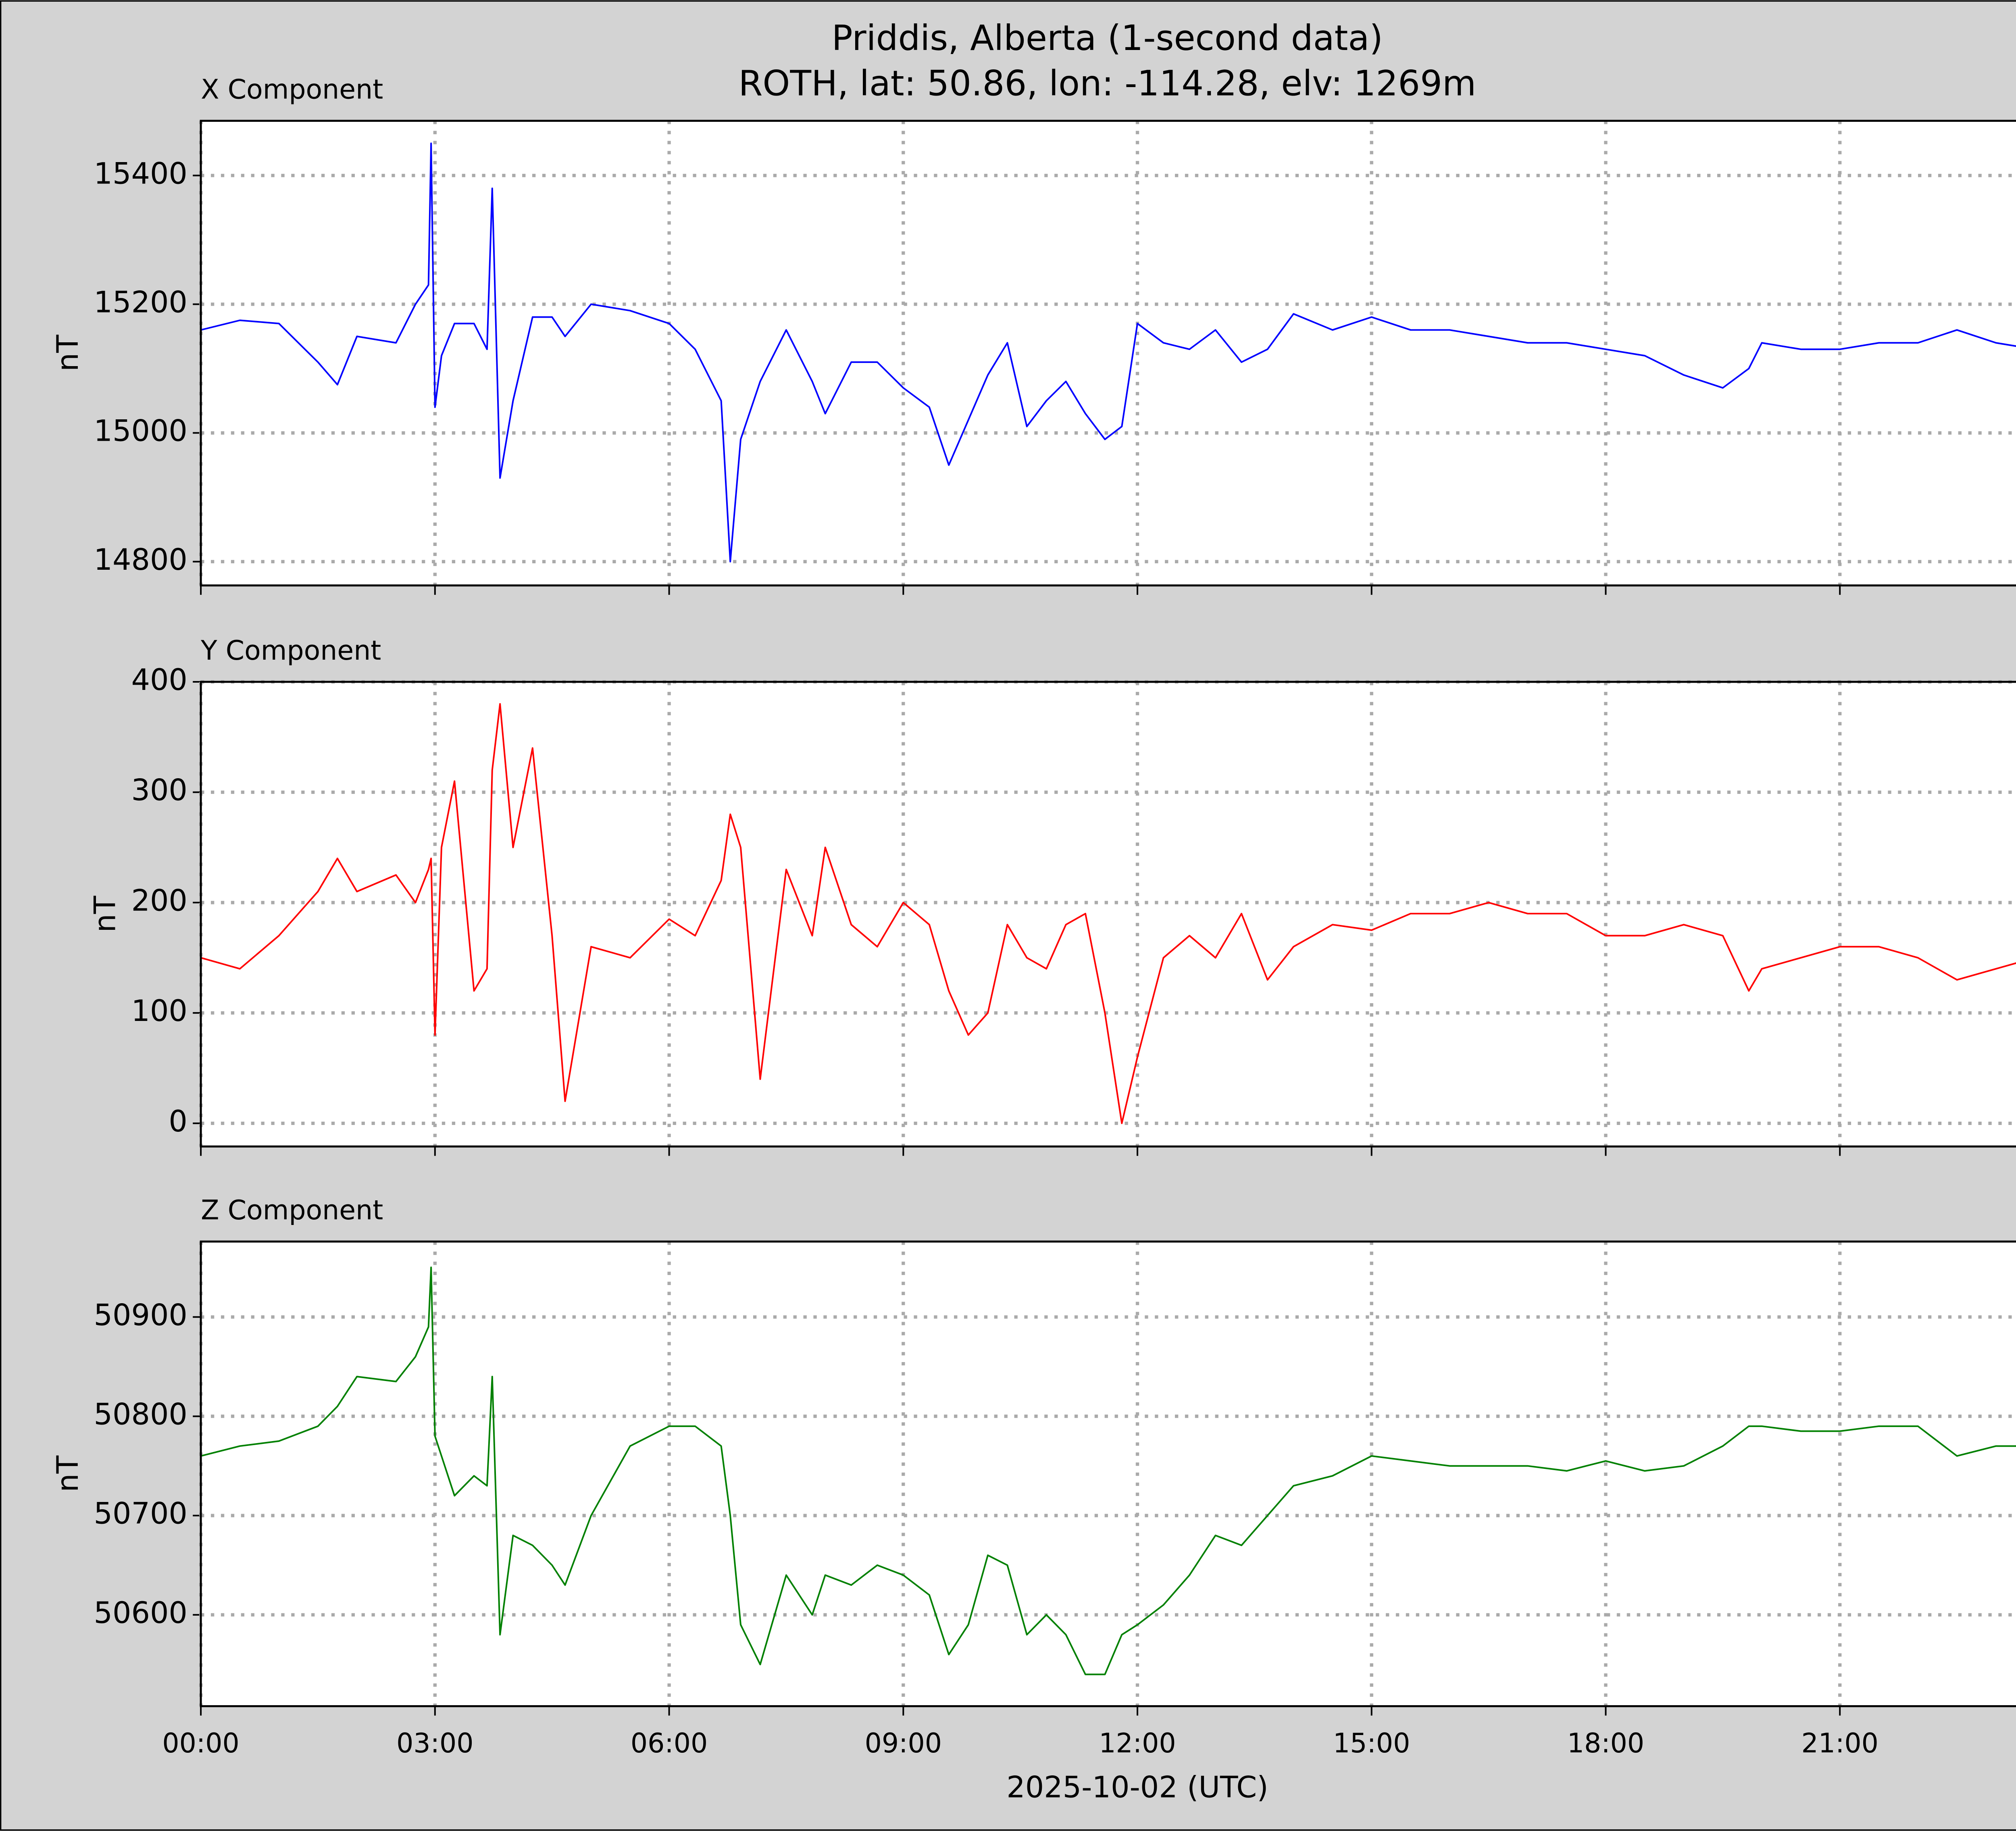  I want to click on y-tick-label: 15000, so click(141, 431).